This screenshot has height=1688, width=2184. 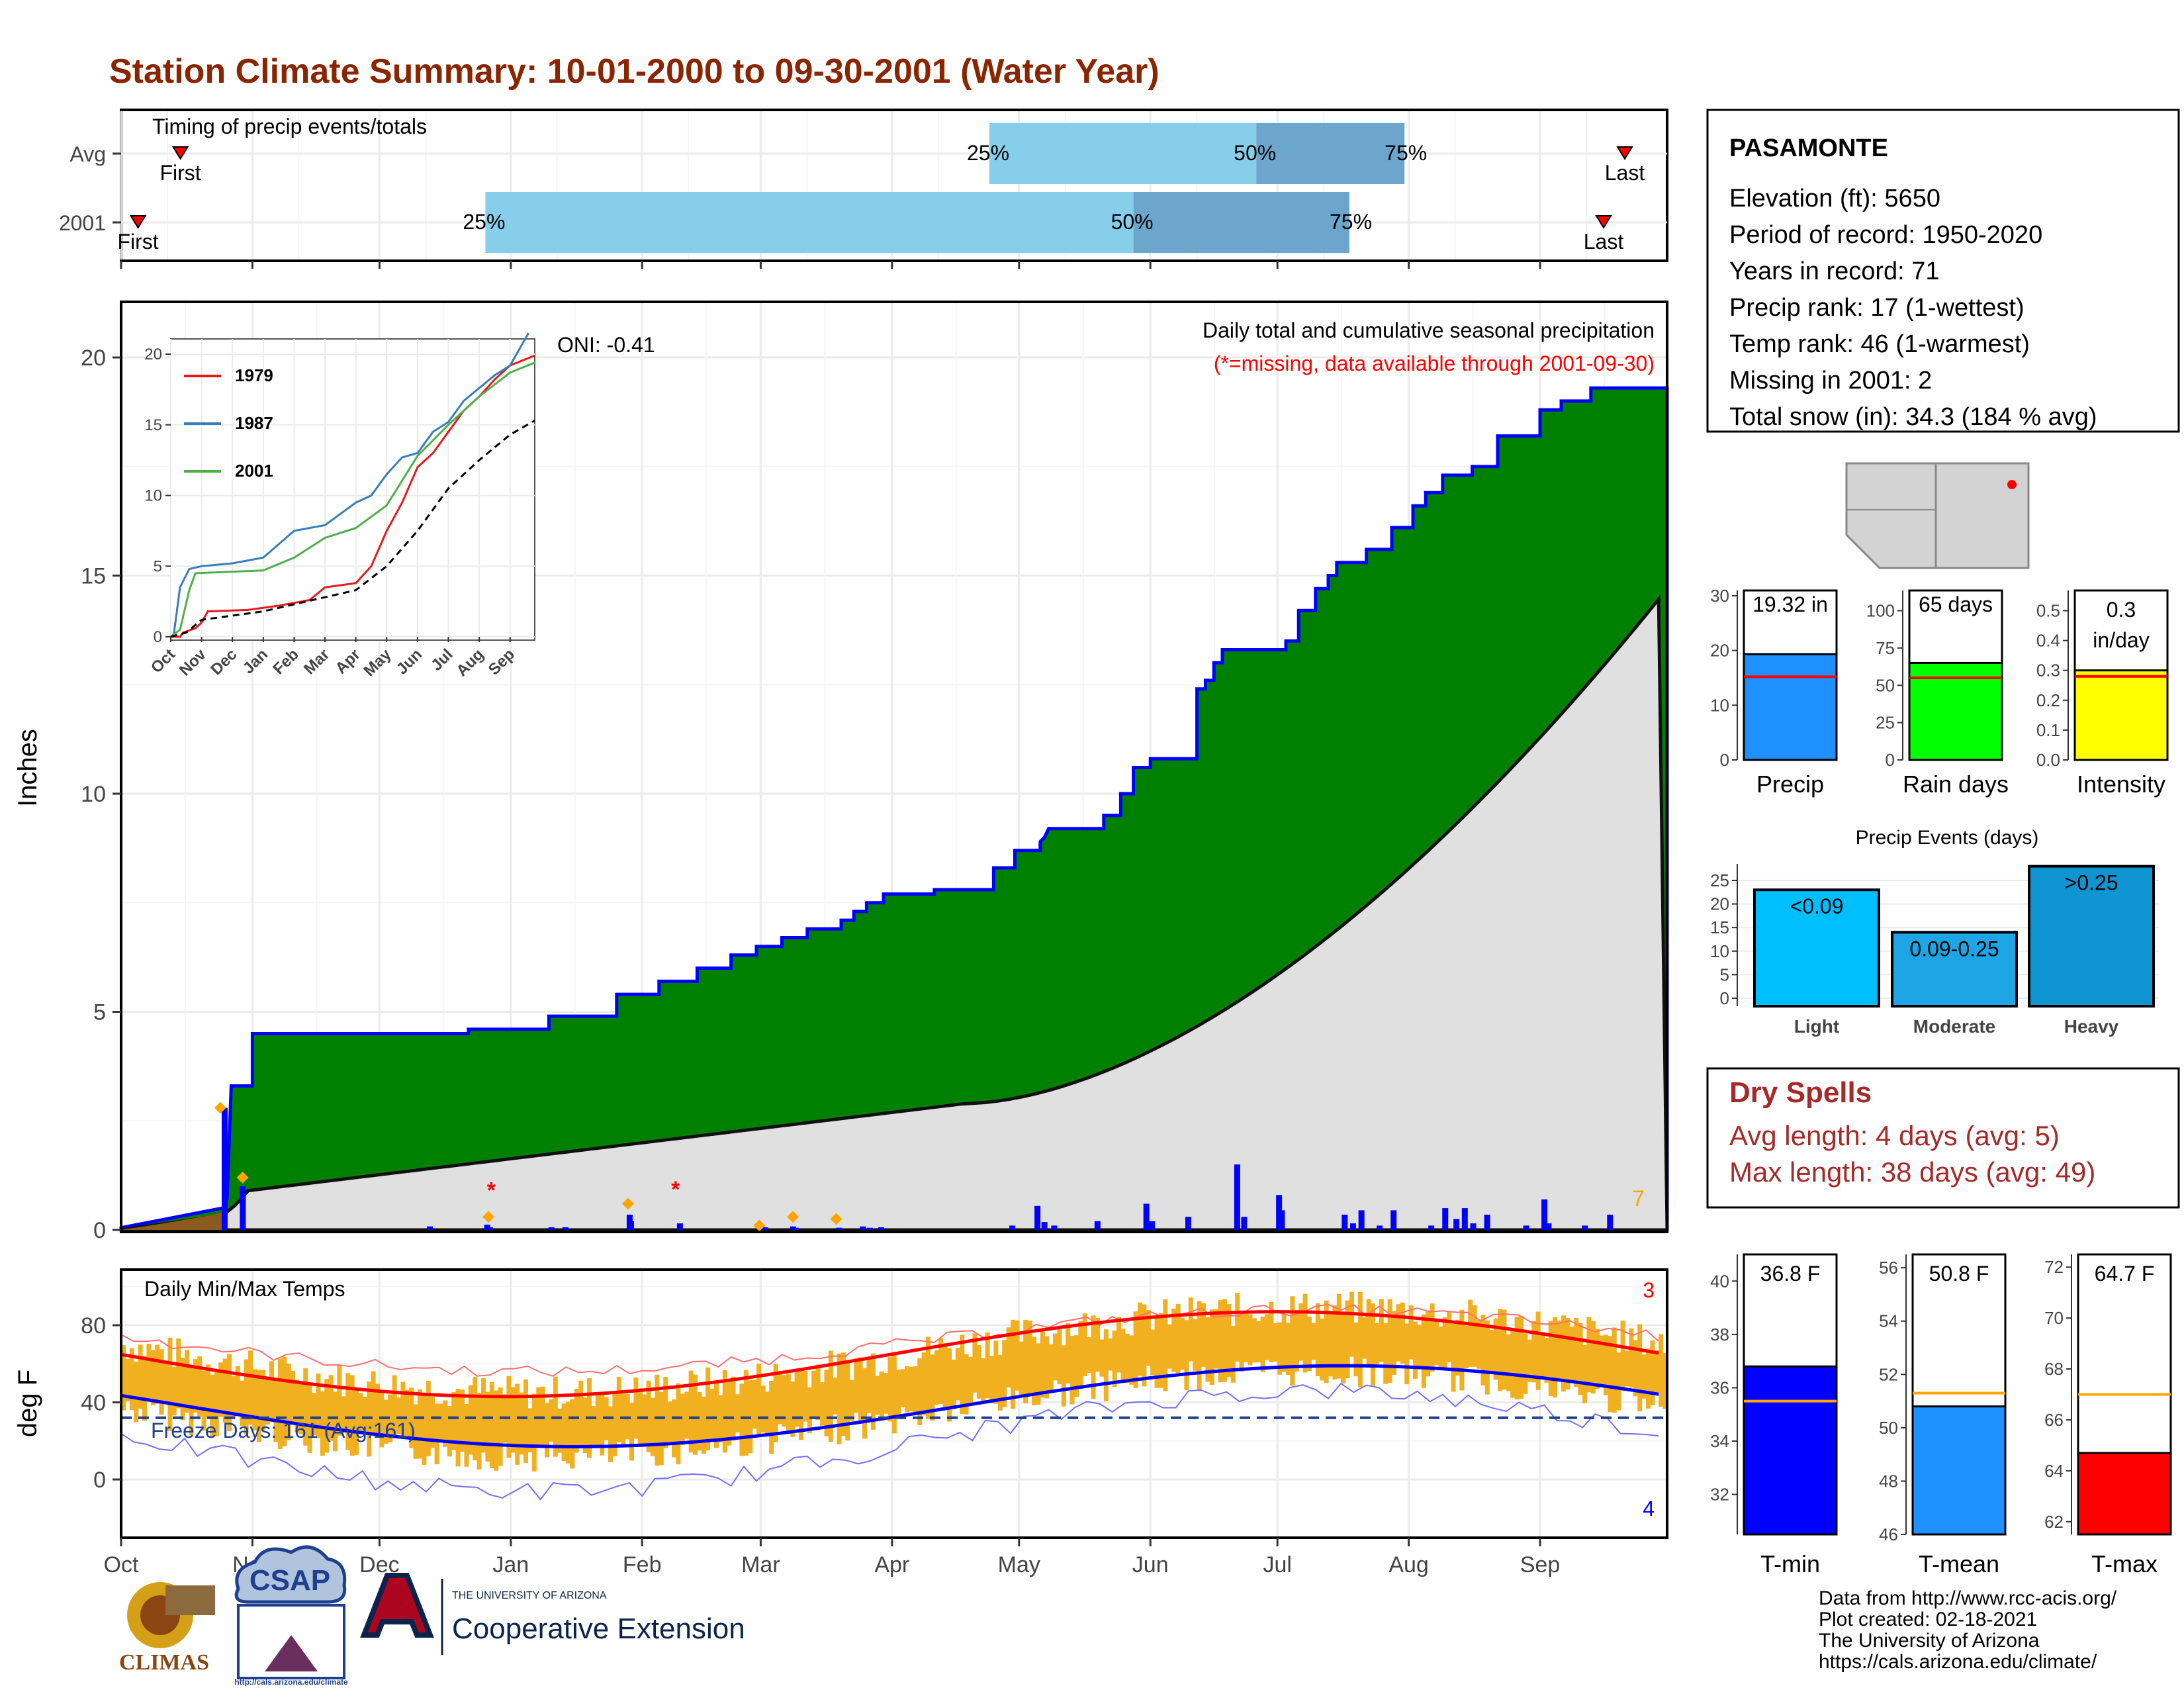 What do you see at coordinates (1351, 222) in the screenshot?
I see `timing-label-75: 75%` at bounding box center [1351, 222].